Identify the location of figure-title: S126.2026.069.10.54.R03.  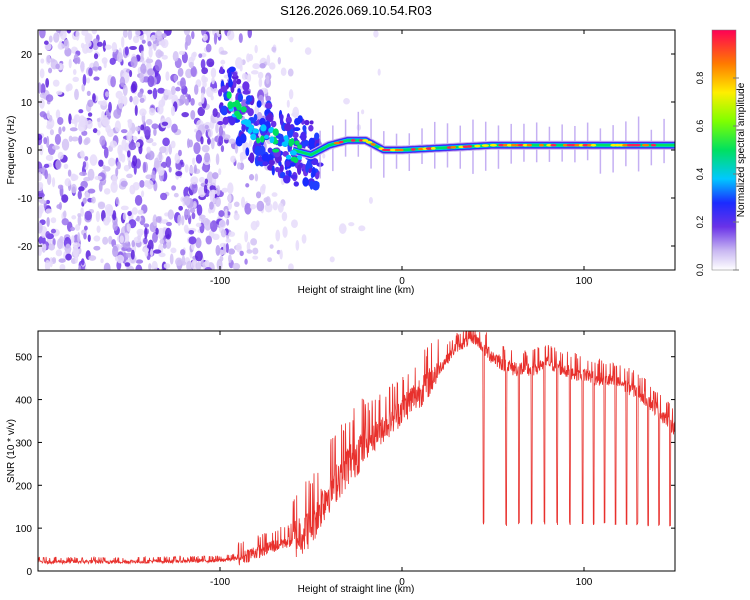
(356, 10).